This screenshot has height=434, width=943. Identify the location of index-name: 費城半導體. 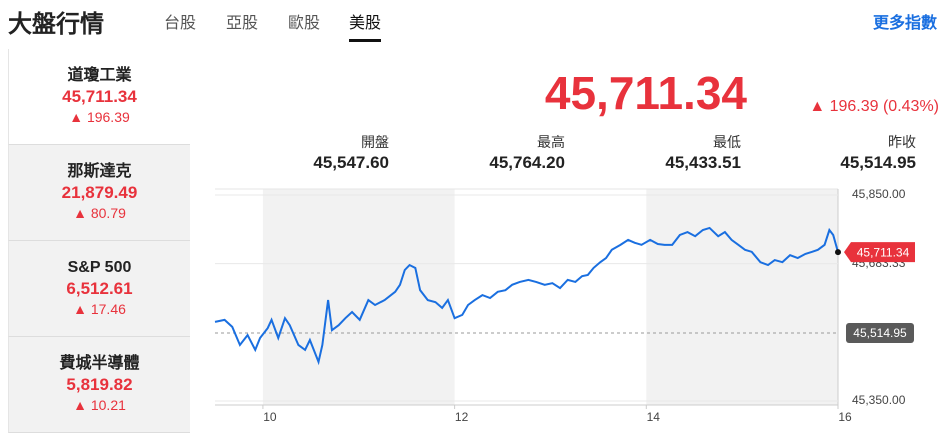
(99, 363).